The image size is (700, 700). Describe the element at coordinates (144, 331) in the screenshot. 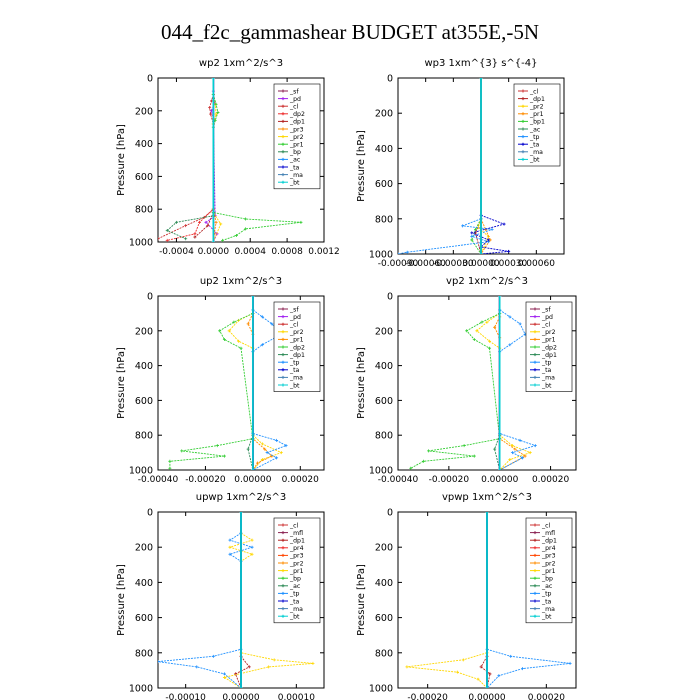

I see `y-tick-label: 200` at that location.